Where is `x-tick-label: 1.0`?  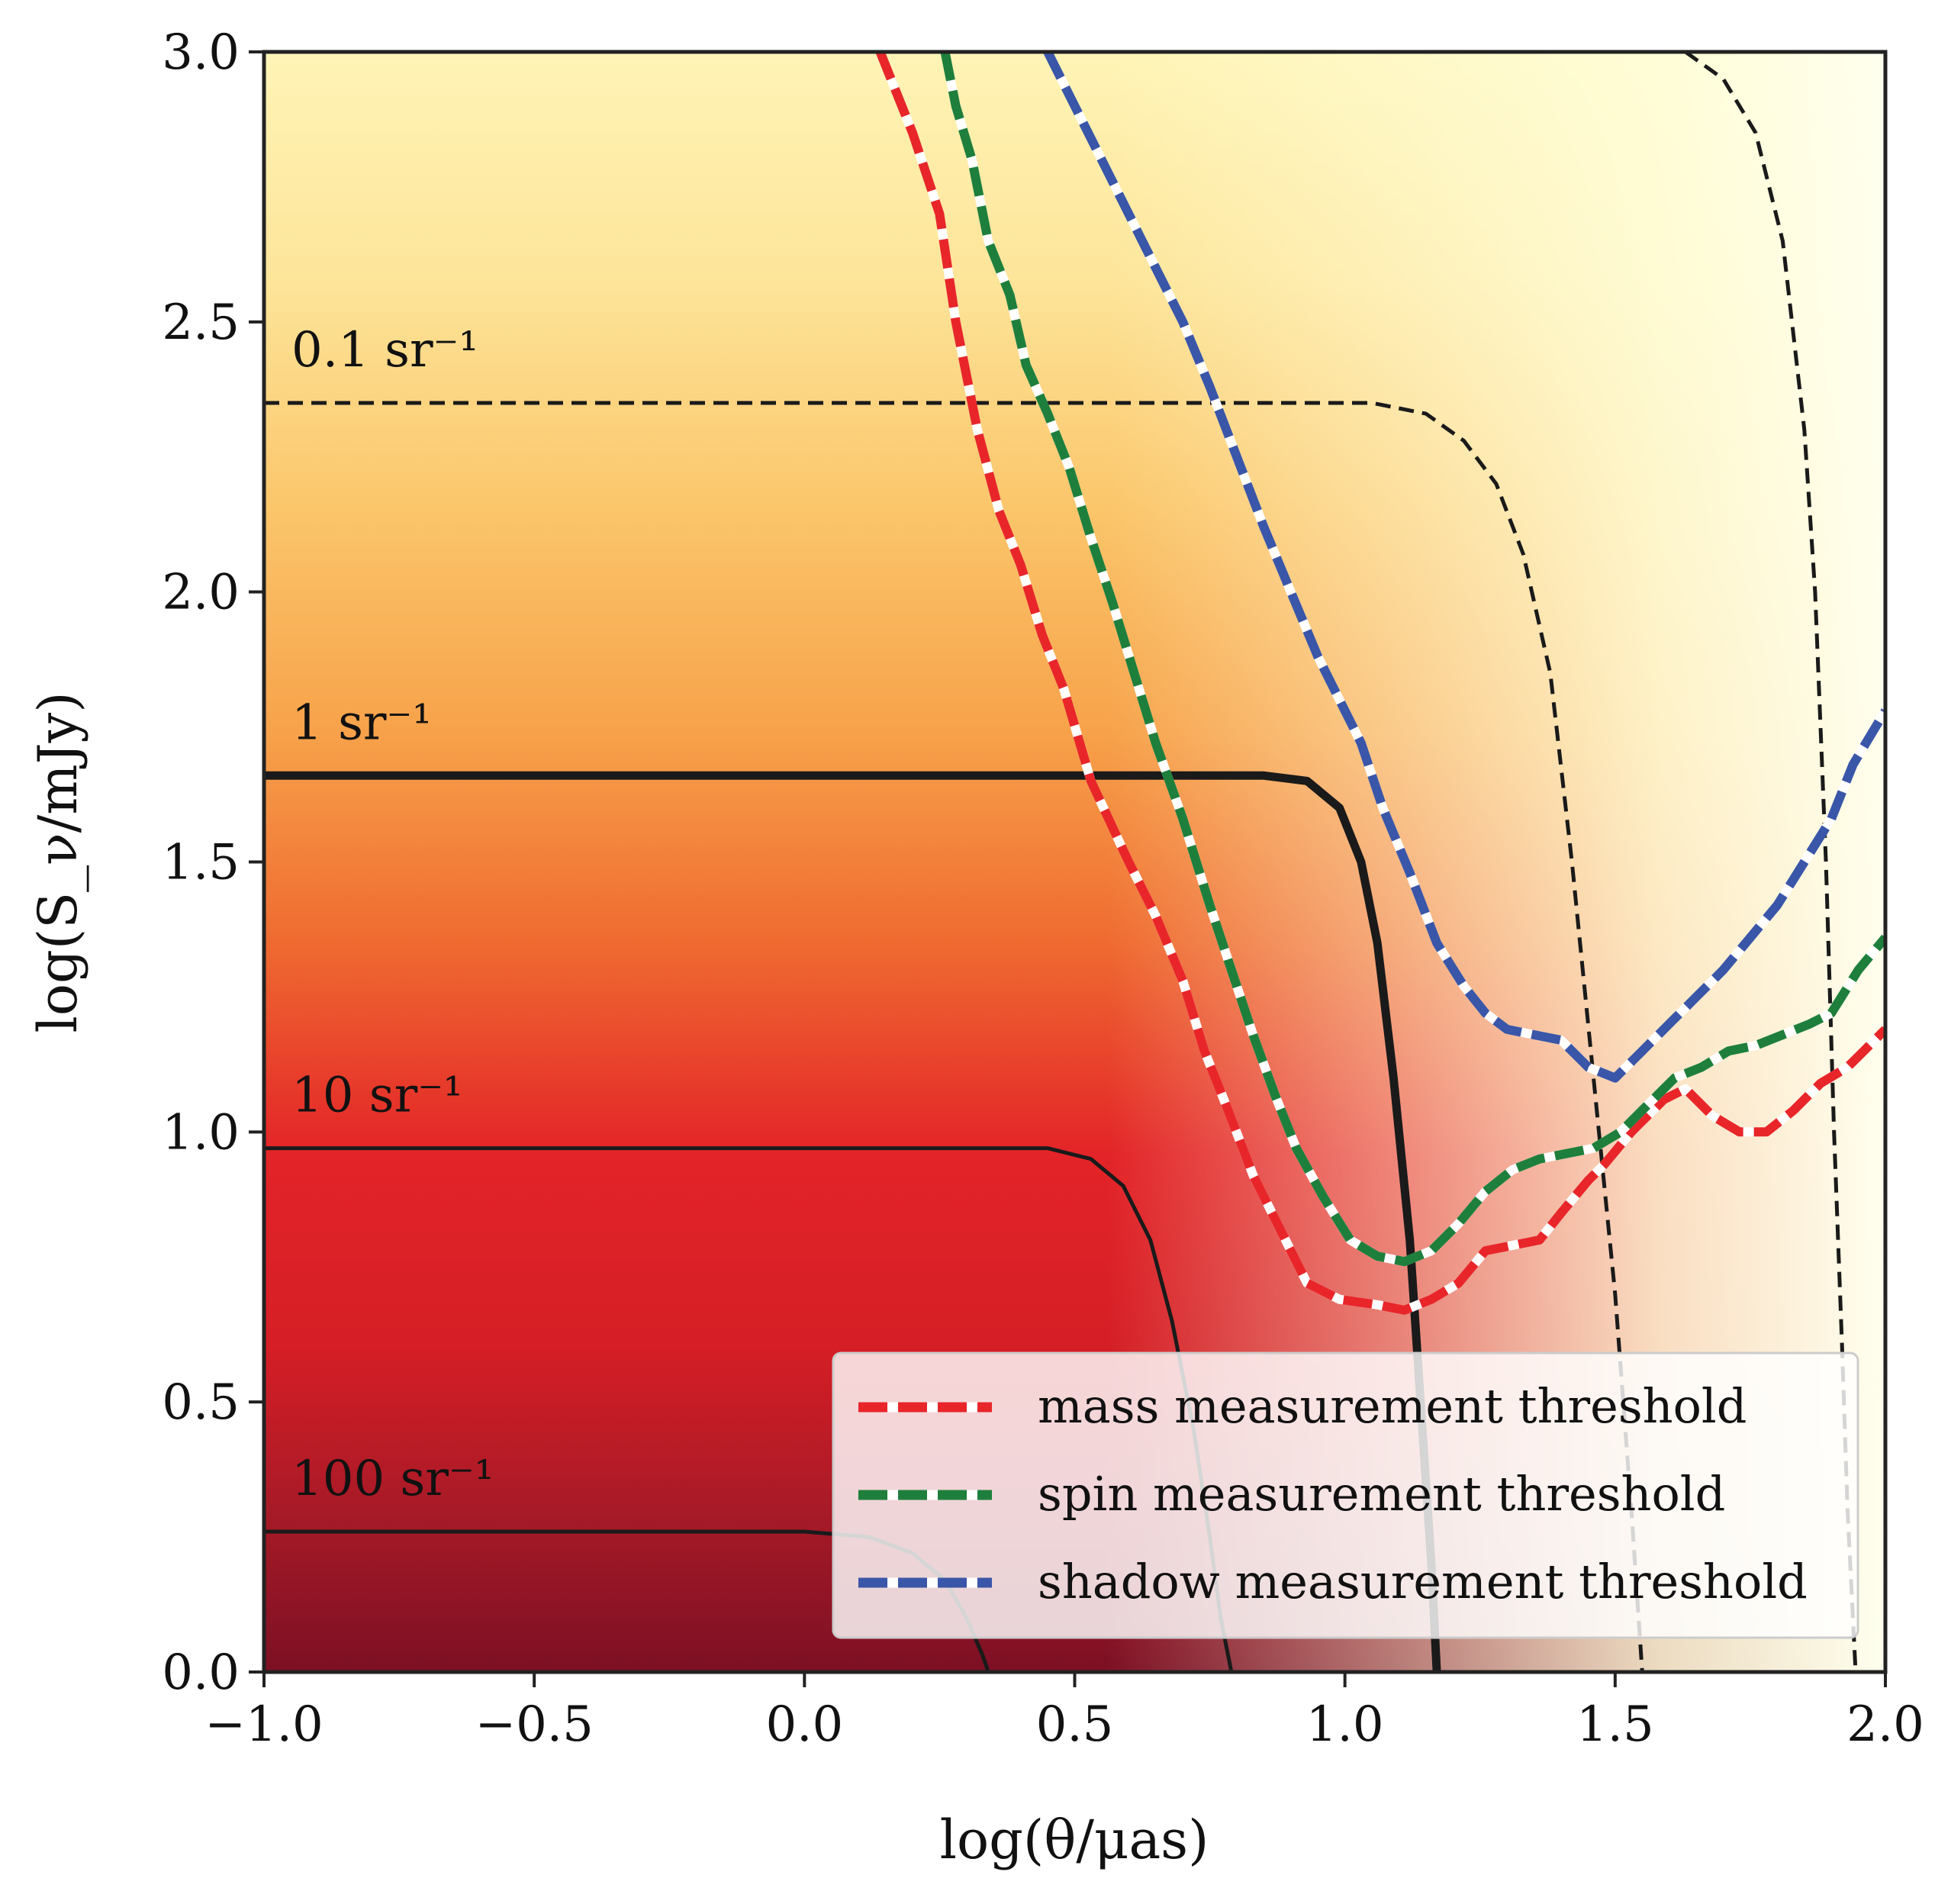
x-tick-label: 1.0 is located at coordinates (1345, 1724).